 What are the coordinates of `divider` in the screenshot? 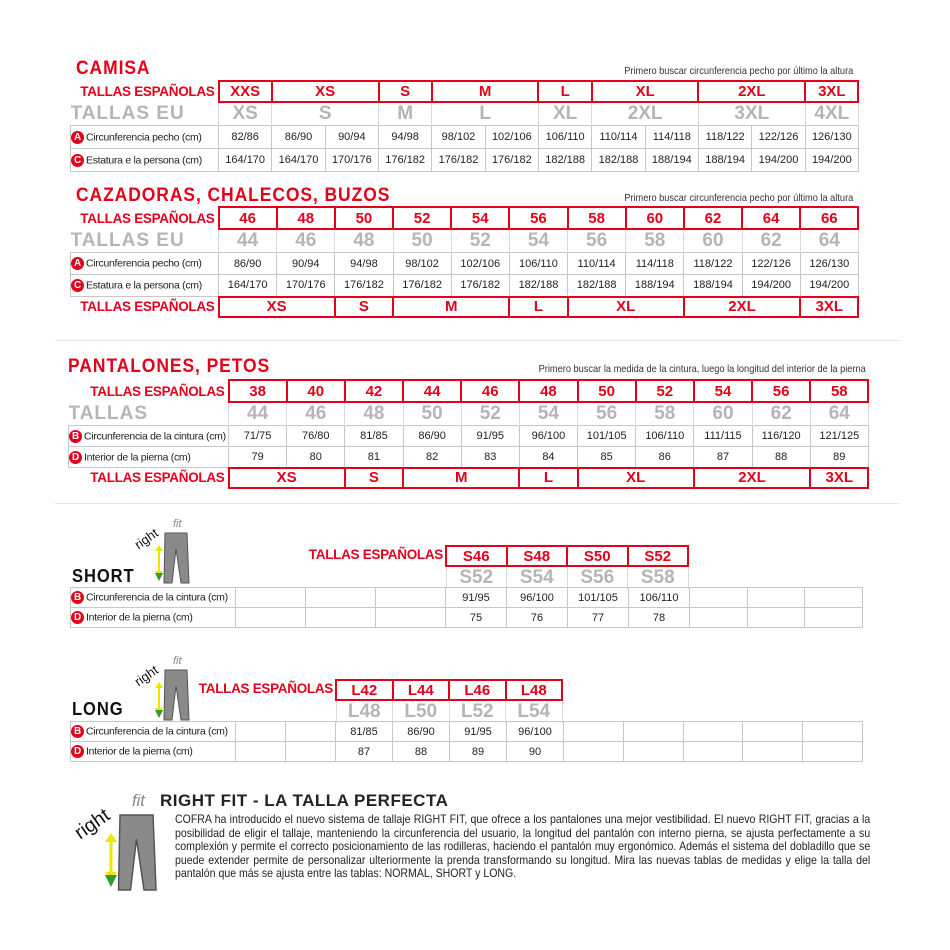 It's located at (477, 503).